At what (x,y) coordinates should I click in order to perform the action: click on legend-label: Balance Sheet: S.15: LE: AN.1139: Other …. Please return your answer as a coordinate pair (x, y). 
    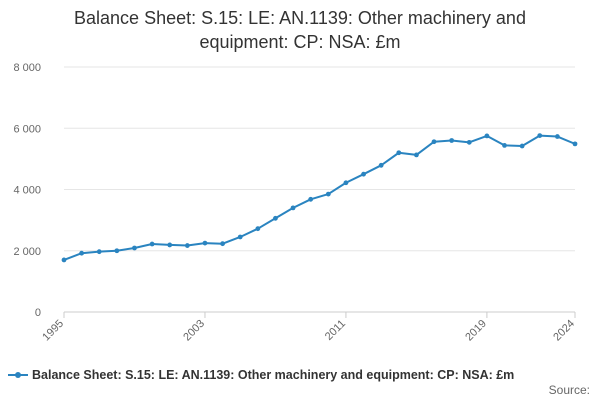
    Looking at the image, I should click on (273, 375).